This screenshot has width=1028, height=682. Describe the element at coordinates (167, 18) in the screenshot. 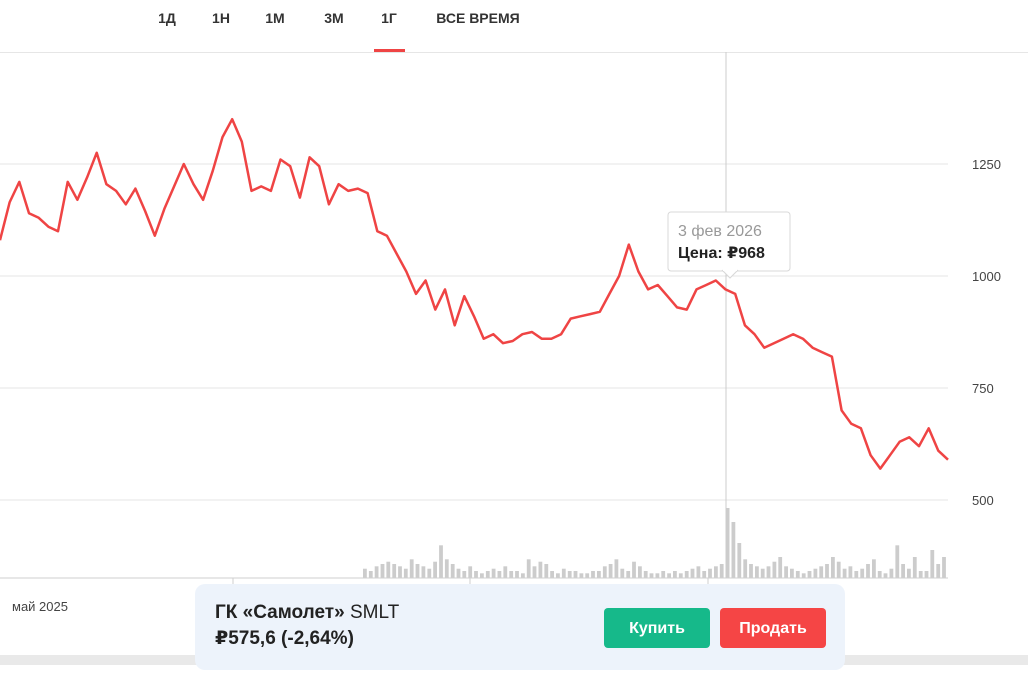

I see `tab-1d: 1Д` at that location.